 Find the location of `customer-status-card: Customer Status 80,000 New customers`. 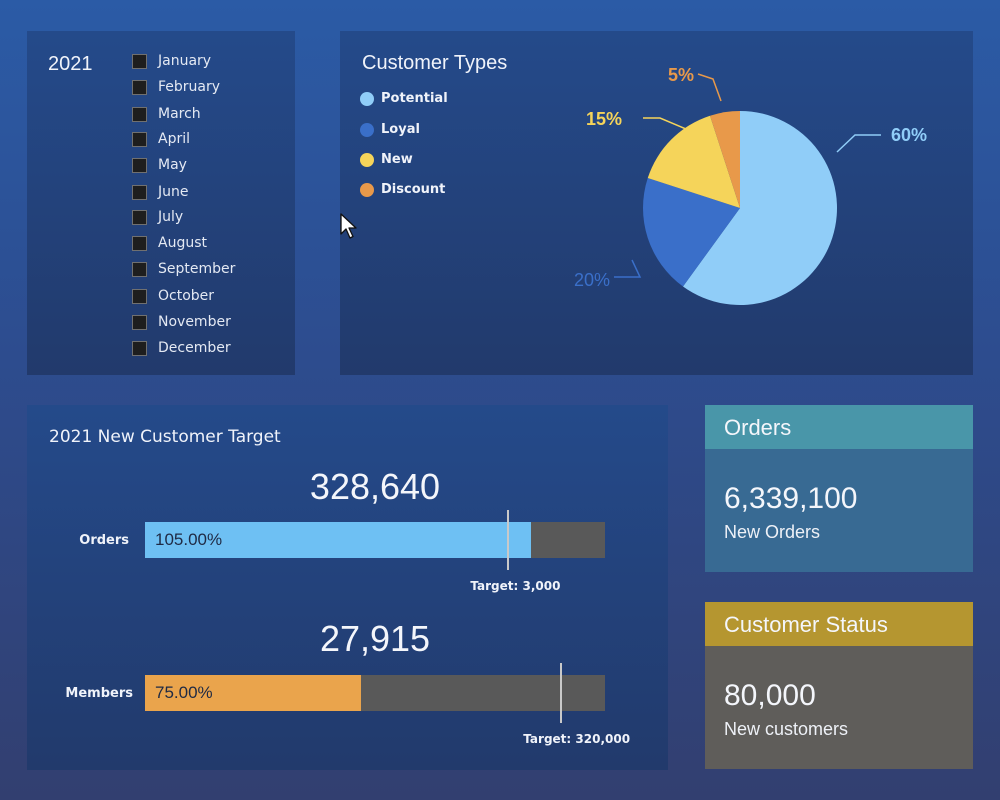

customer-status-card: Customer Status 80,000 New customers is located at coordinates (839, 685).